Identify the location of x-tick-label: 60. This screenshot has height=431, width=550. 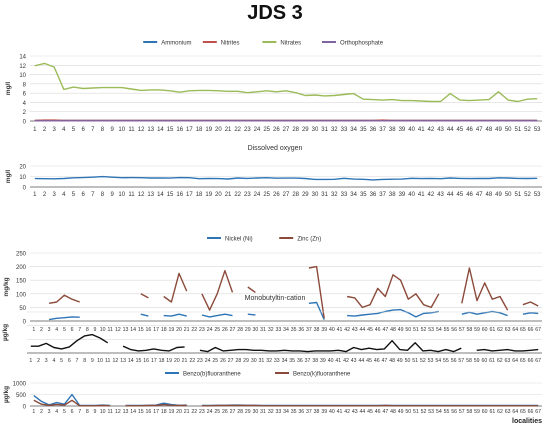
(485, 412).